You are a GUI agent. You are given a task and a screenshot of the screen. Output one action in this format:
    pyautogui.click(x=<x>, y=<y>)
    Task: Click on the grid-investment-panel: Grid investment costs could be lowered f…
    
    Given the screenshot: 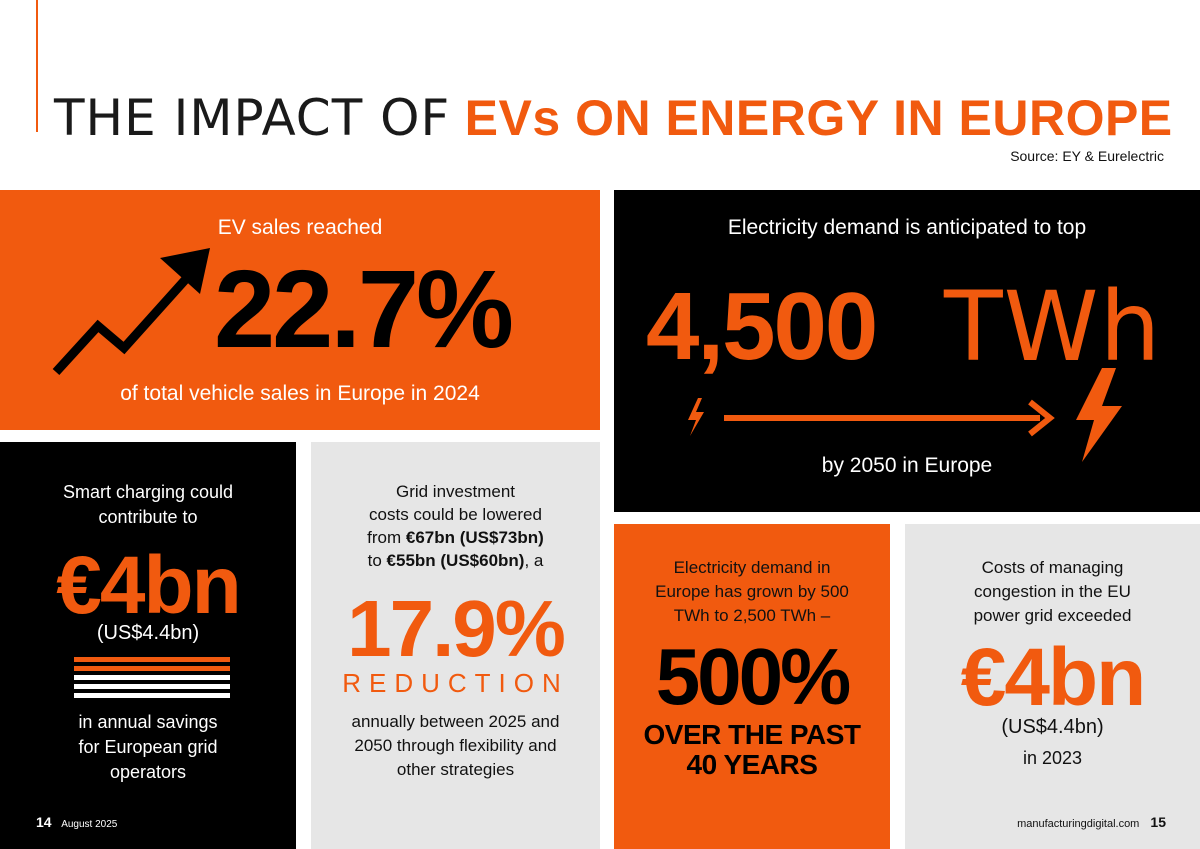 What is the action you would take?
    pyautogui.click(x=455, y=645)
    